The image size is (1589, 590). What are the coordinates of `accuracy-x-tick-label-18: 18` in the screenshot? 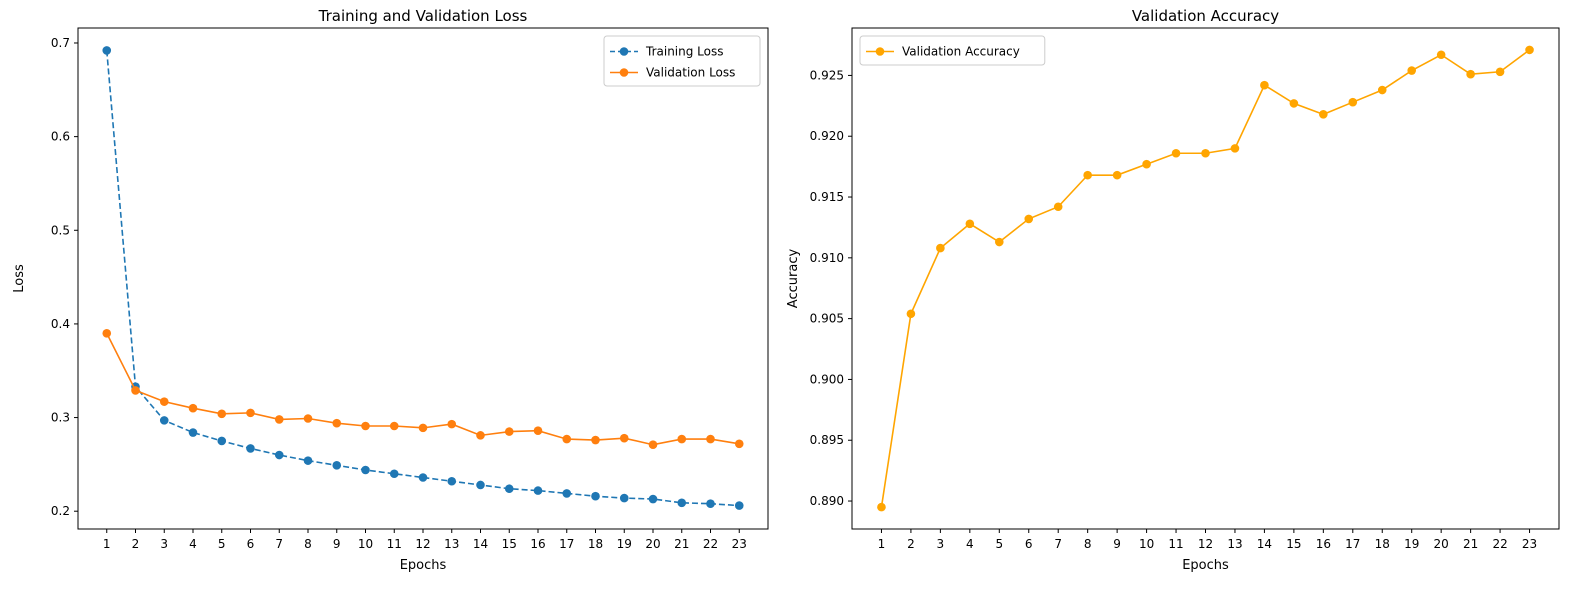 It's located at (1382, 544).